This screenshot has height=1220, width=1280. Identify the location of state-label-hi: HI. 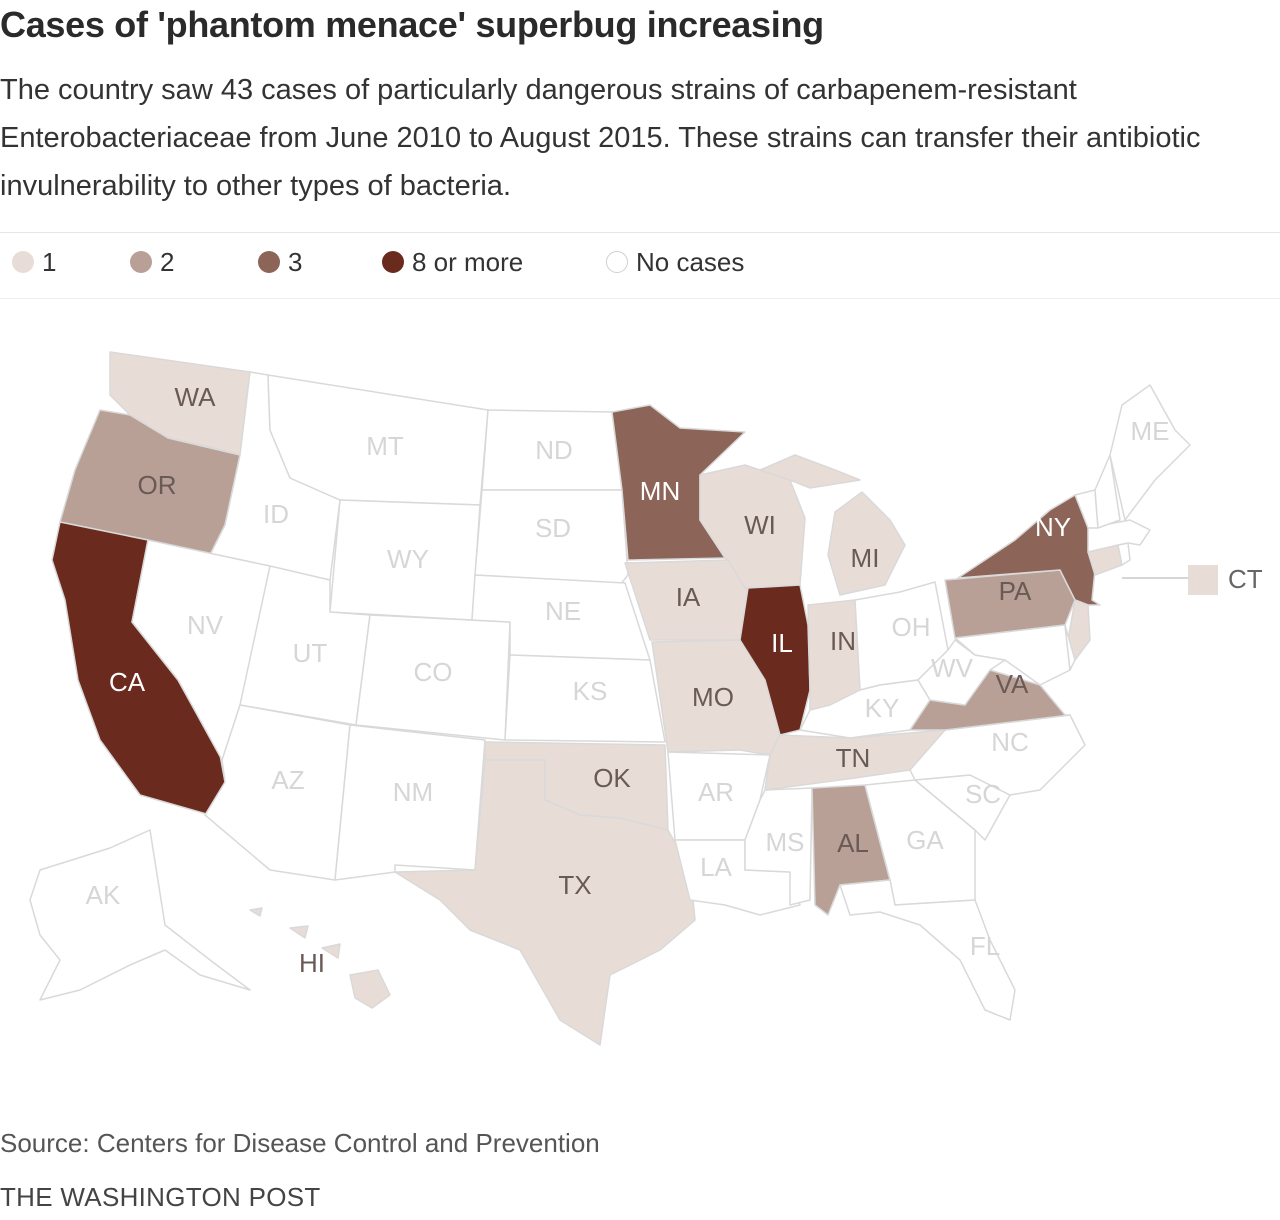
(312, 963).